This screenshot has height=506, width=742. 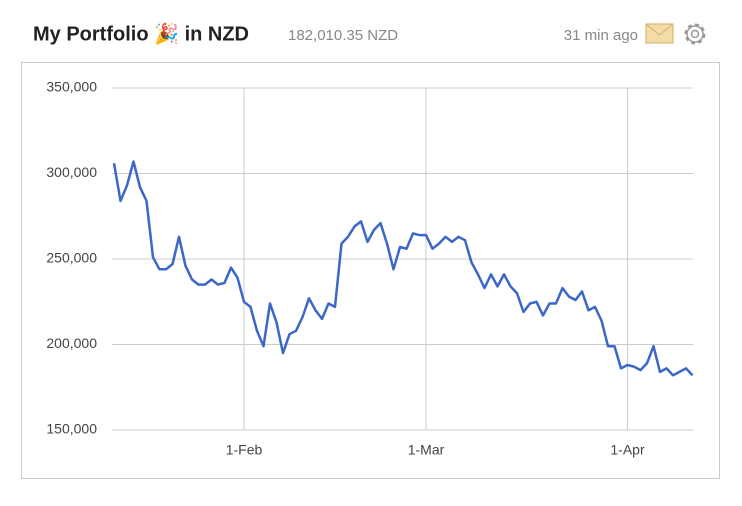 What do you see at coordinates (141, 33) in the screenshot?
I see `widget-title: My Portfolio 🎉 in NZD` at bounding box center [141, 33].